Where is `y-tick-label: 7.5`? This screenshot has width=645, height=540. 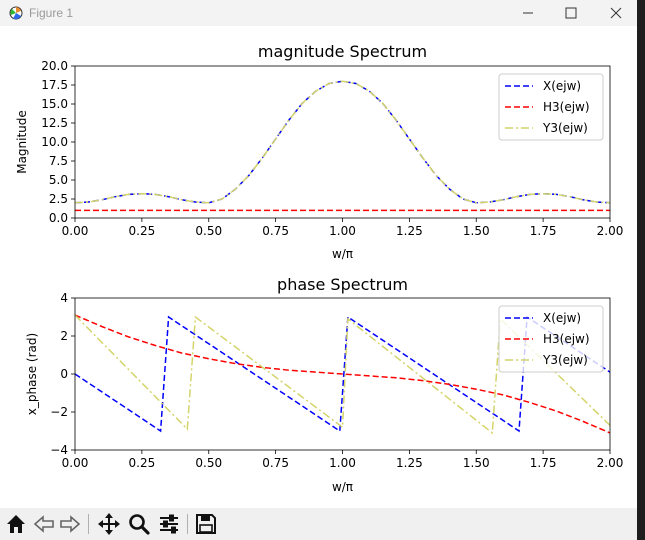
y-tick-label: 7.5 is located at coordinates (58, 161).